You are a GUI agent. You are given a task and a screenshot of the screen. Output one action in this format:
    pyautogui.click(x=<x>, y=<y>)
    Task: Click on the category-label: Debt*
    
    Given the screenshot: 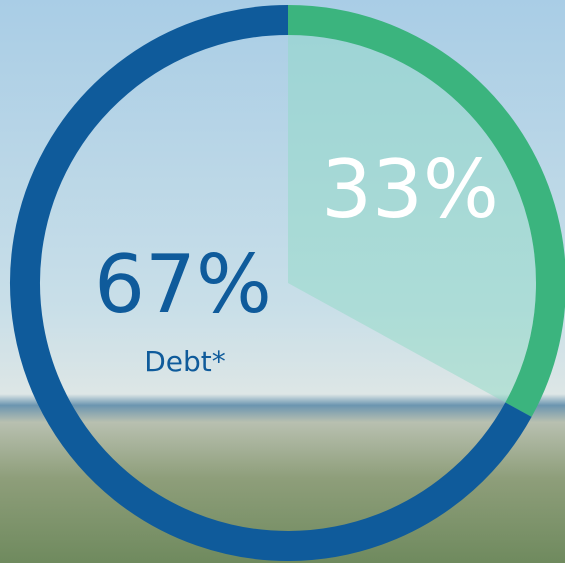 What is the action you would take?
    pyautogui.click(x=185, y=361)
    